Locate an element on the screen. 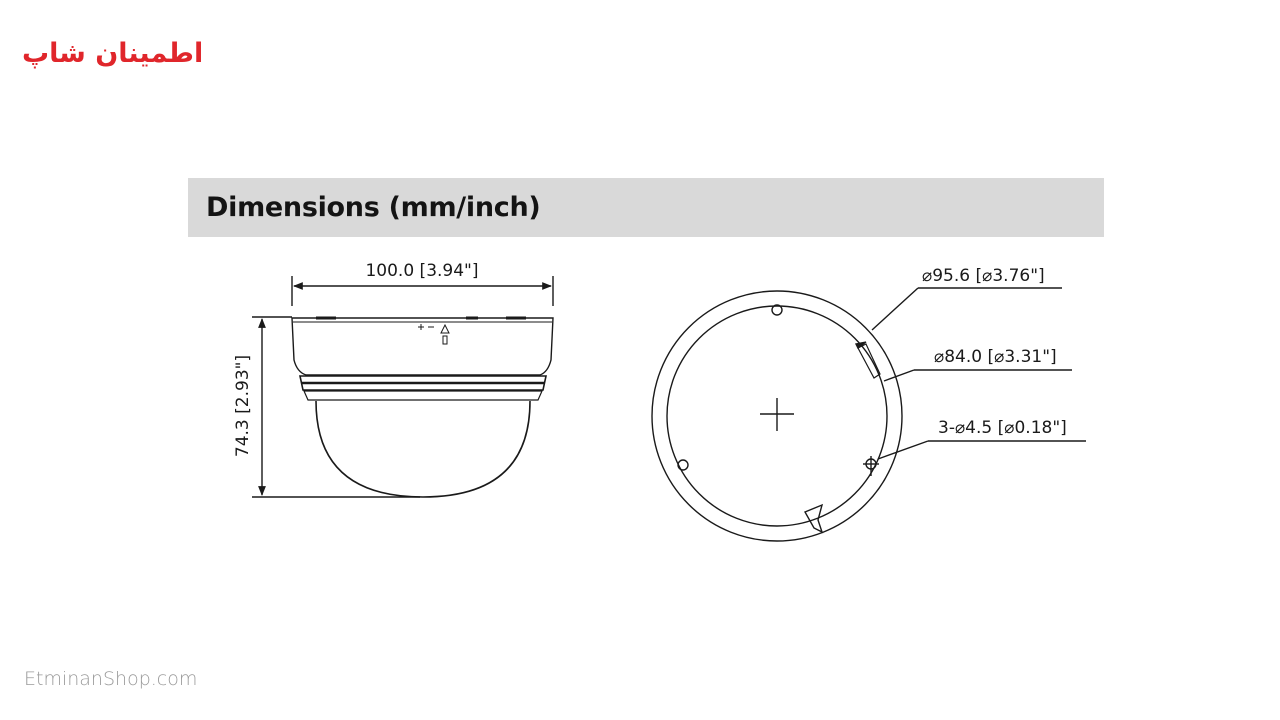 The height and width of the screenshot is (720, 1280). ring-arrow-marker is located at coordinates (869, 361).